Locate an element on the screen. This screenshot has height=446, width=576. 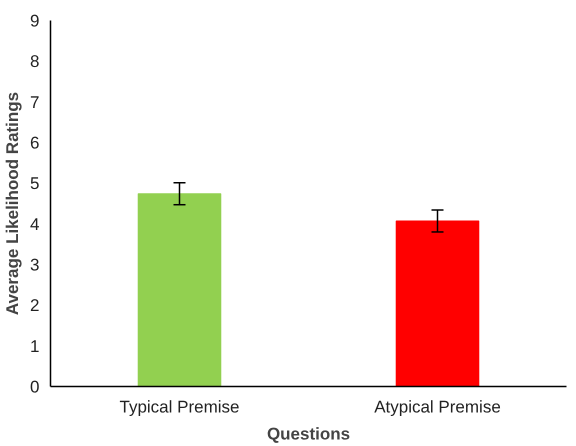
y-tick-label: 8 is located at coordinates (35, 62).